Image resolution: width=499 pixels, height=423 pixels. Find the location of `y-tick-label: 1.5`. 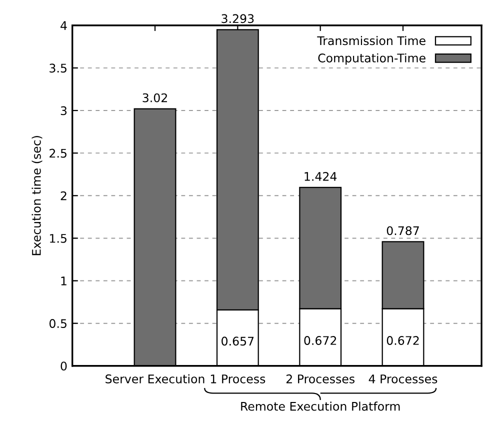

y-tick-label: 1.5 is located at coordinates (58, 238).